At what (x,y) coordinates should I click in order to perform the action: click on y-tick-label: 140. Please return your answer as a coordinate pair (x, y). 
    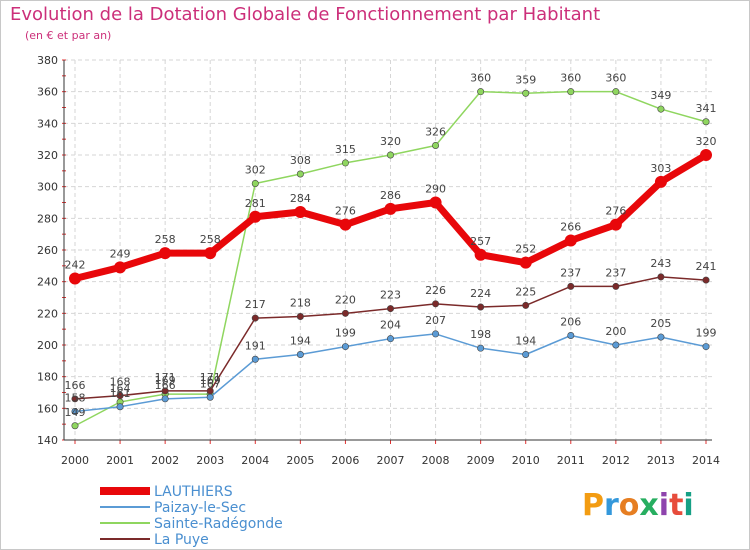
    Looking at the image, I should click on (47, 440).